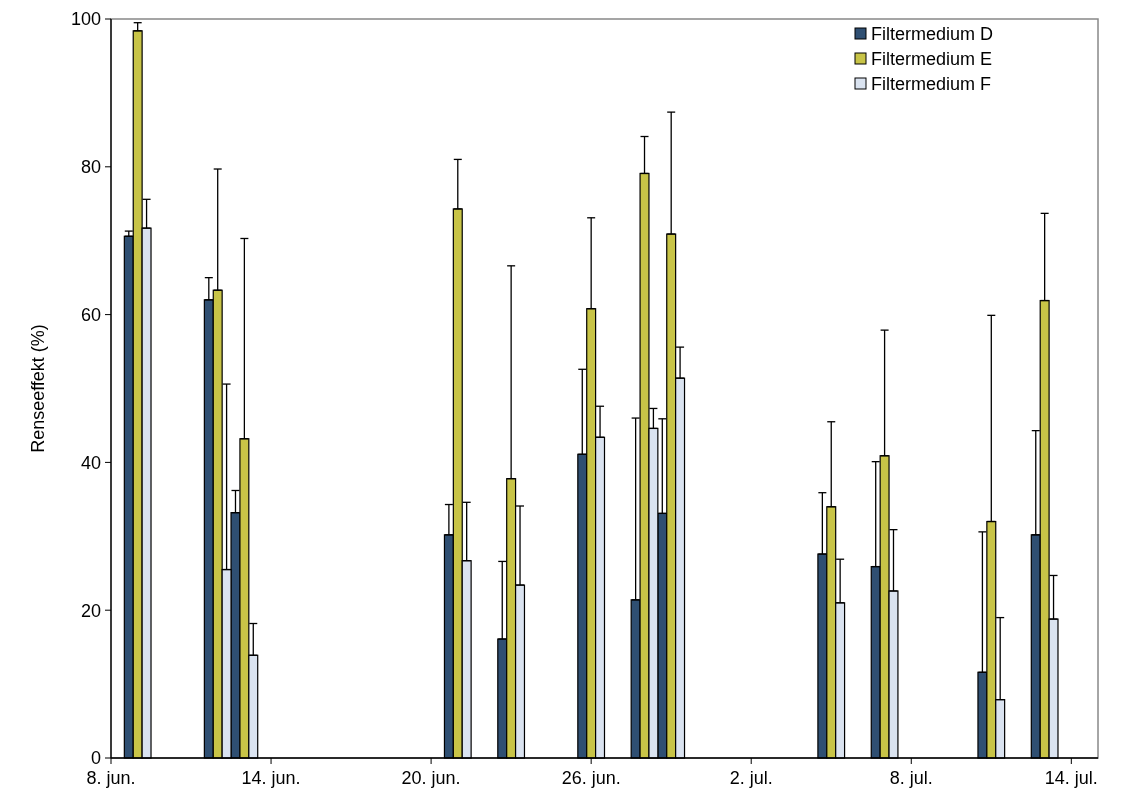 The width and height of the screenshot is (1131, 812). Describe the element at coordinates (38, 388) in the screenshot. I see `y-axis-title: Renseeffekt (%)` at that location.